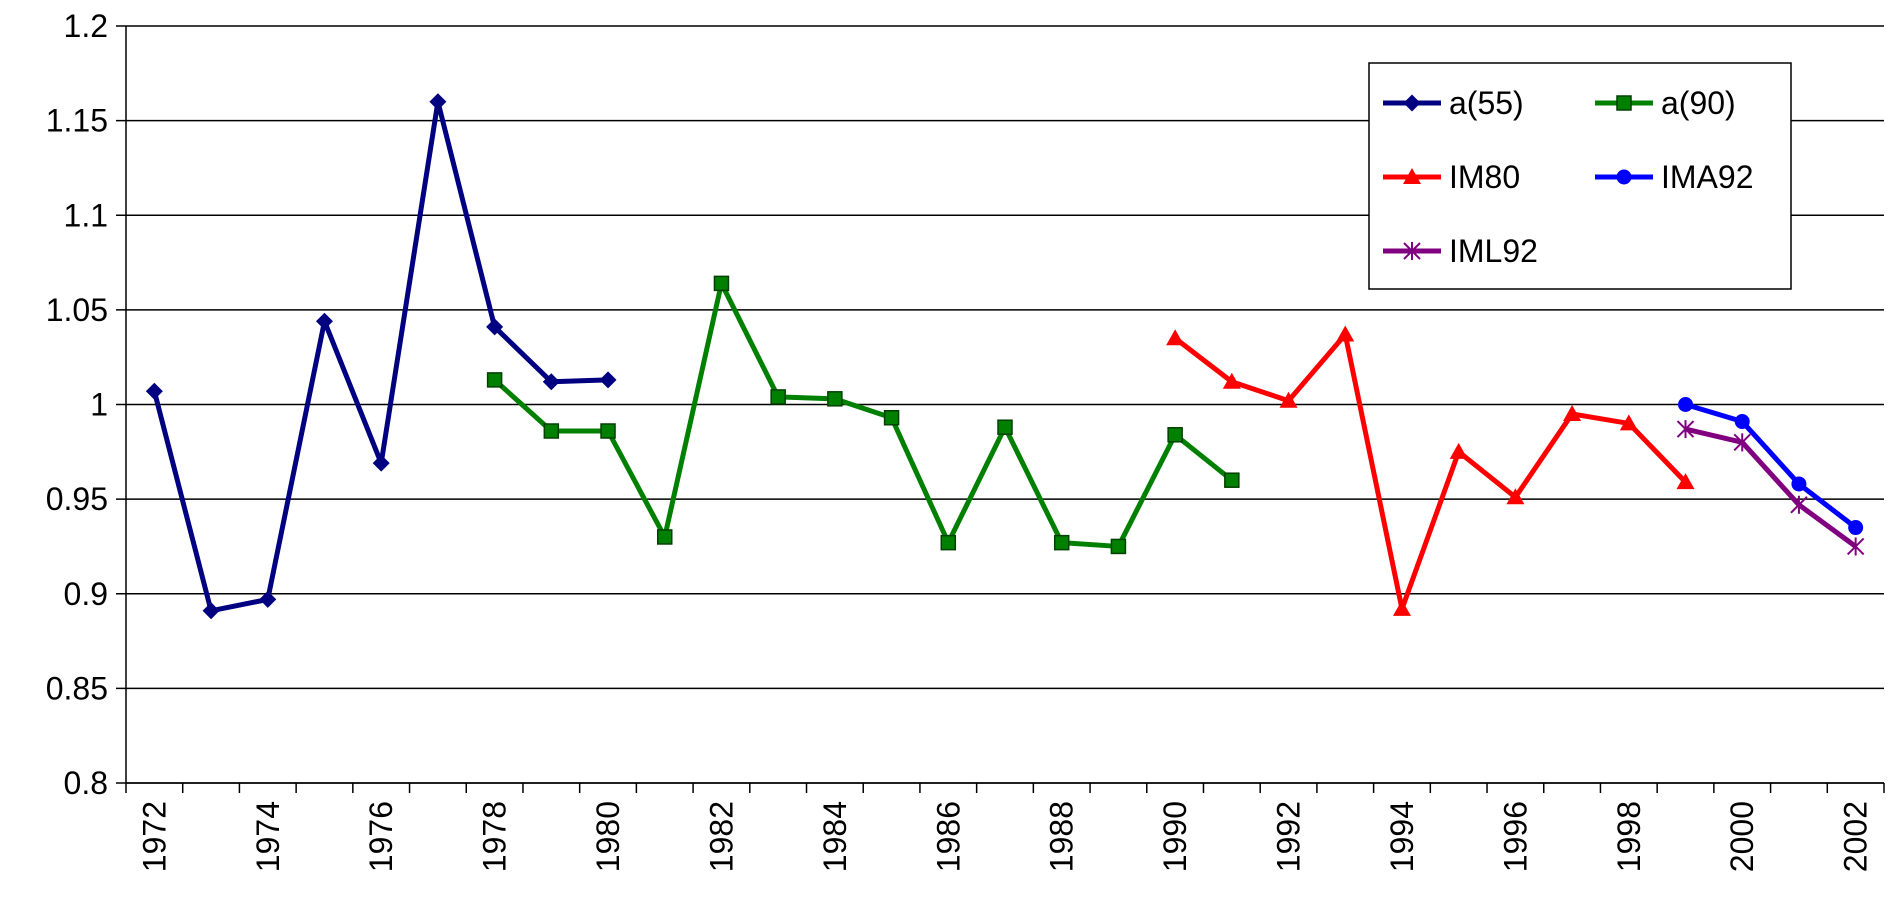 Image resolution: width=1896 pixels, height=921 pixels. What do you see at coordinates (1856, 836) in the screenshot?
I see `x-tick-label: 2002` at bounding box center [1856, 836].